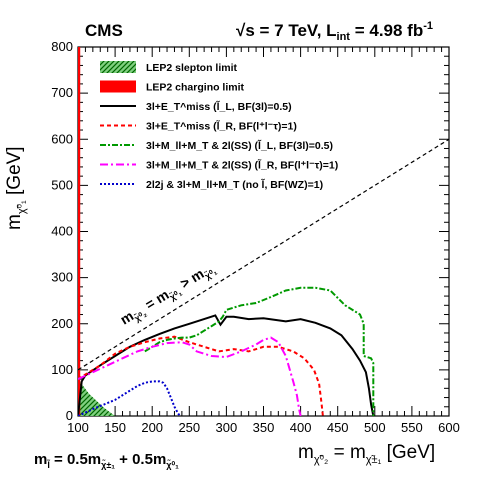  Describe the element at coordinates (412, 427) in the screenshot. I see `x-tick-label: 550` at that location.